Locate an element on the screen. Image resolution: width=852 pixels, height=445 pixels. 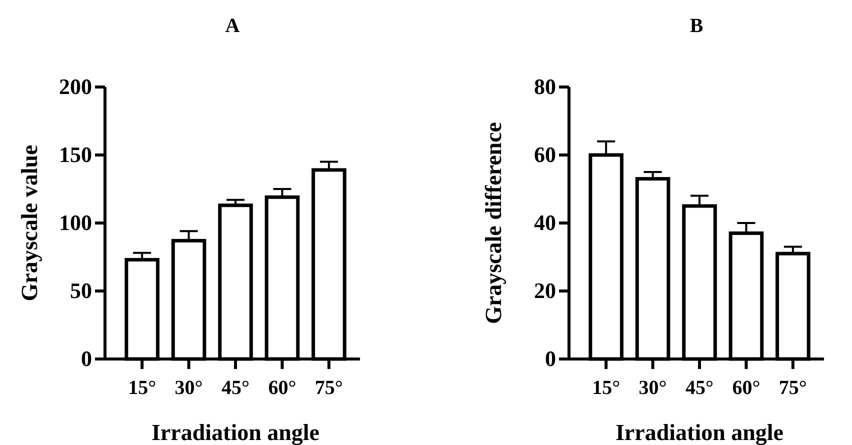
chart-title: A is located at coordinates (232, 26).